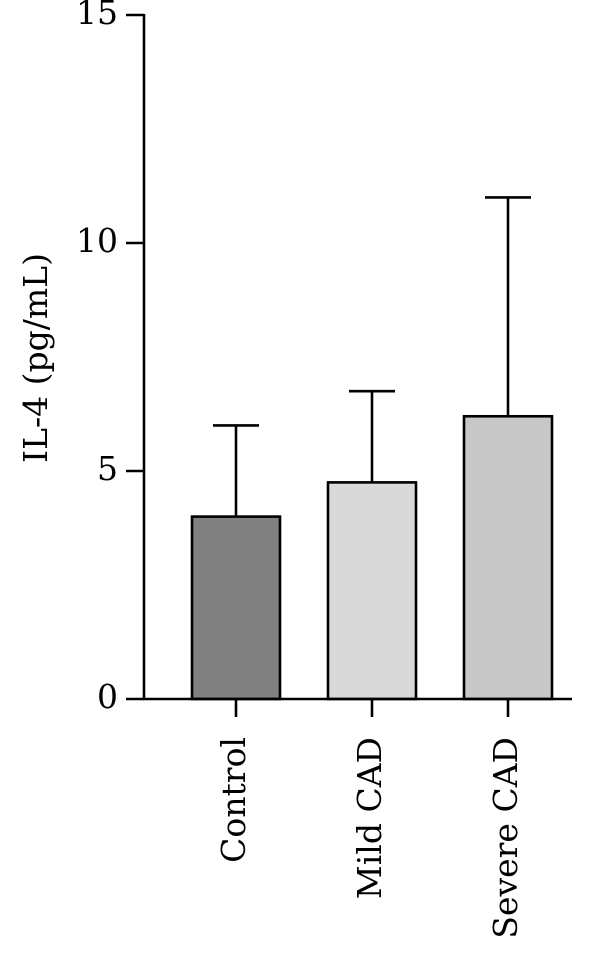 This screenshot has height=955, width=600. What do you see at coordinates (97, 240) in the screenshot?
I see `y-tick-label: 10` at bounding box center [97, 240].